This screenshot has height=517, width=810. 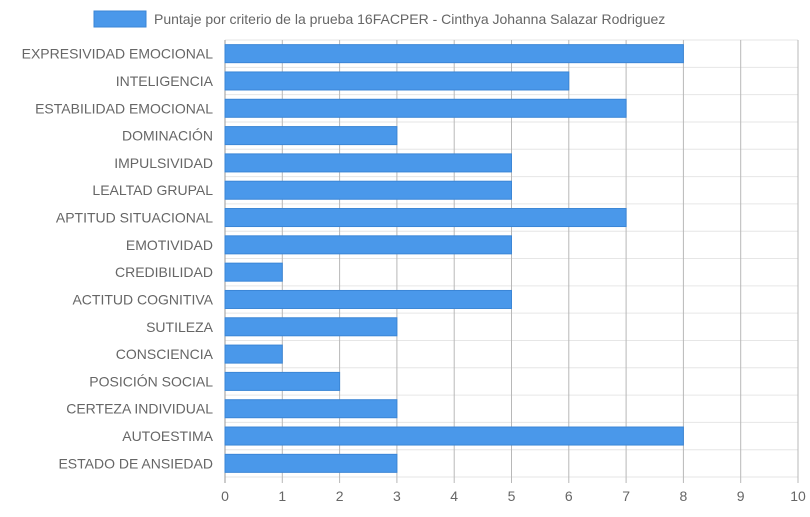 I want to click on category-label: DOMINACIÓN, so click(x=167, y=136).